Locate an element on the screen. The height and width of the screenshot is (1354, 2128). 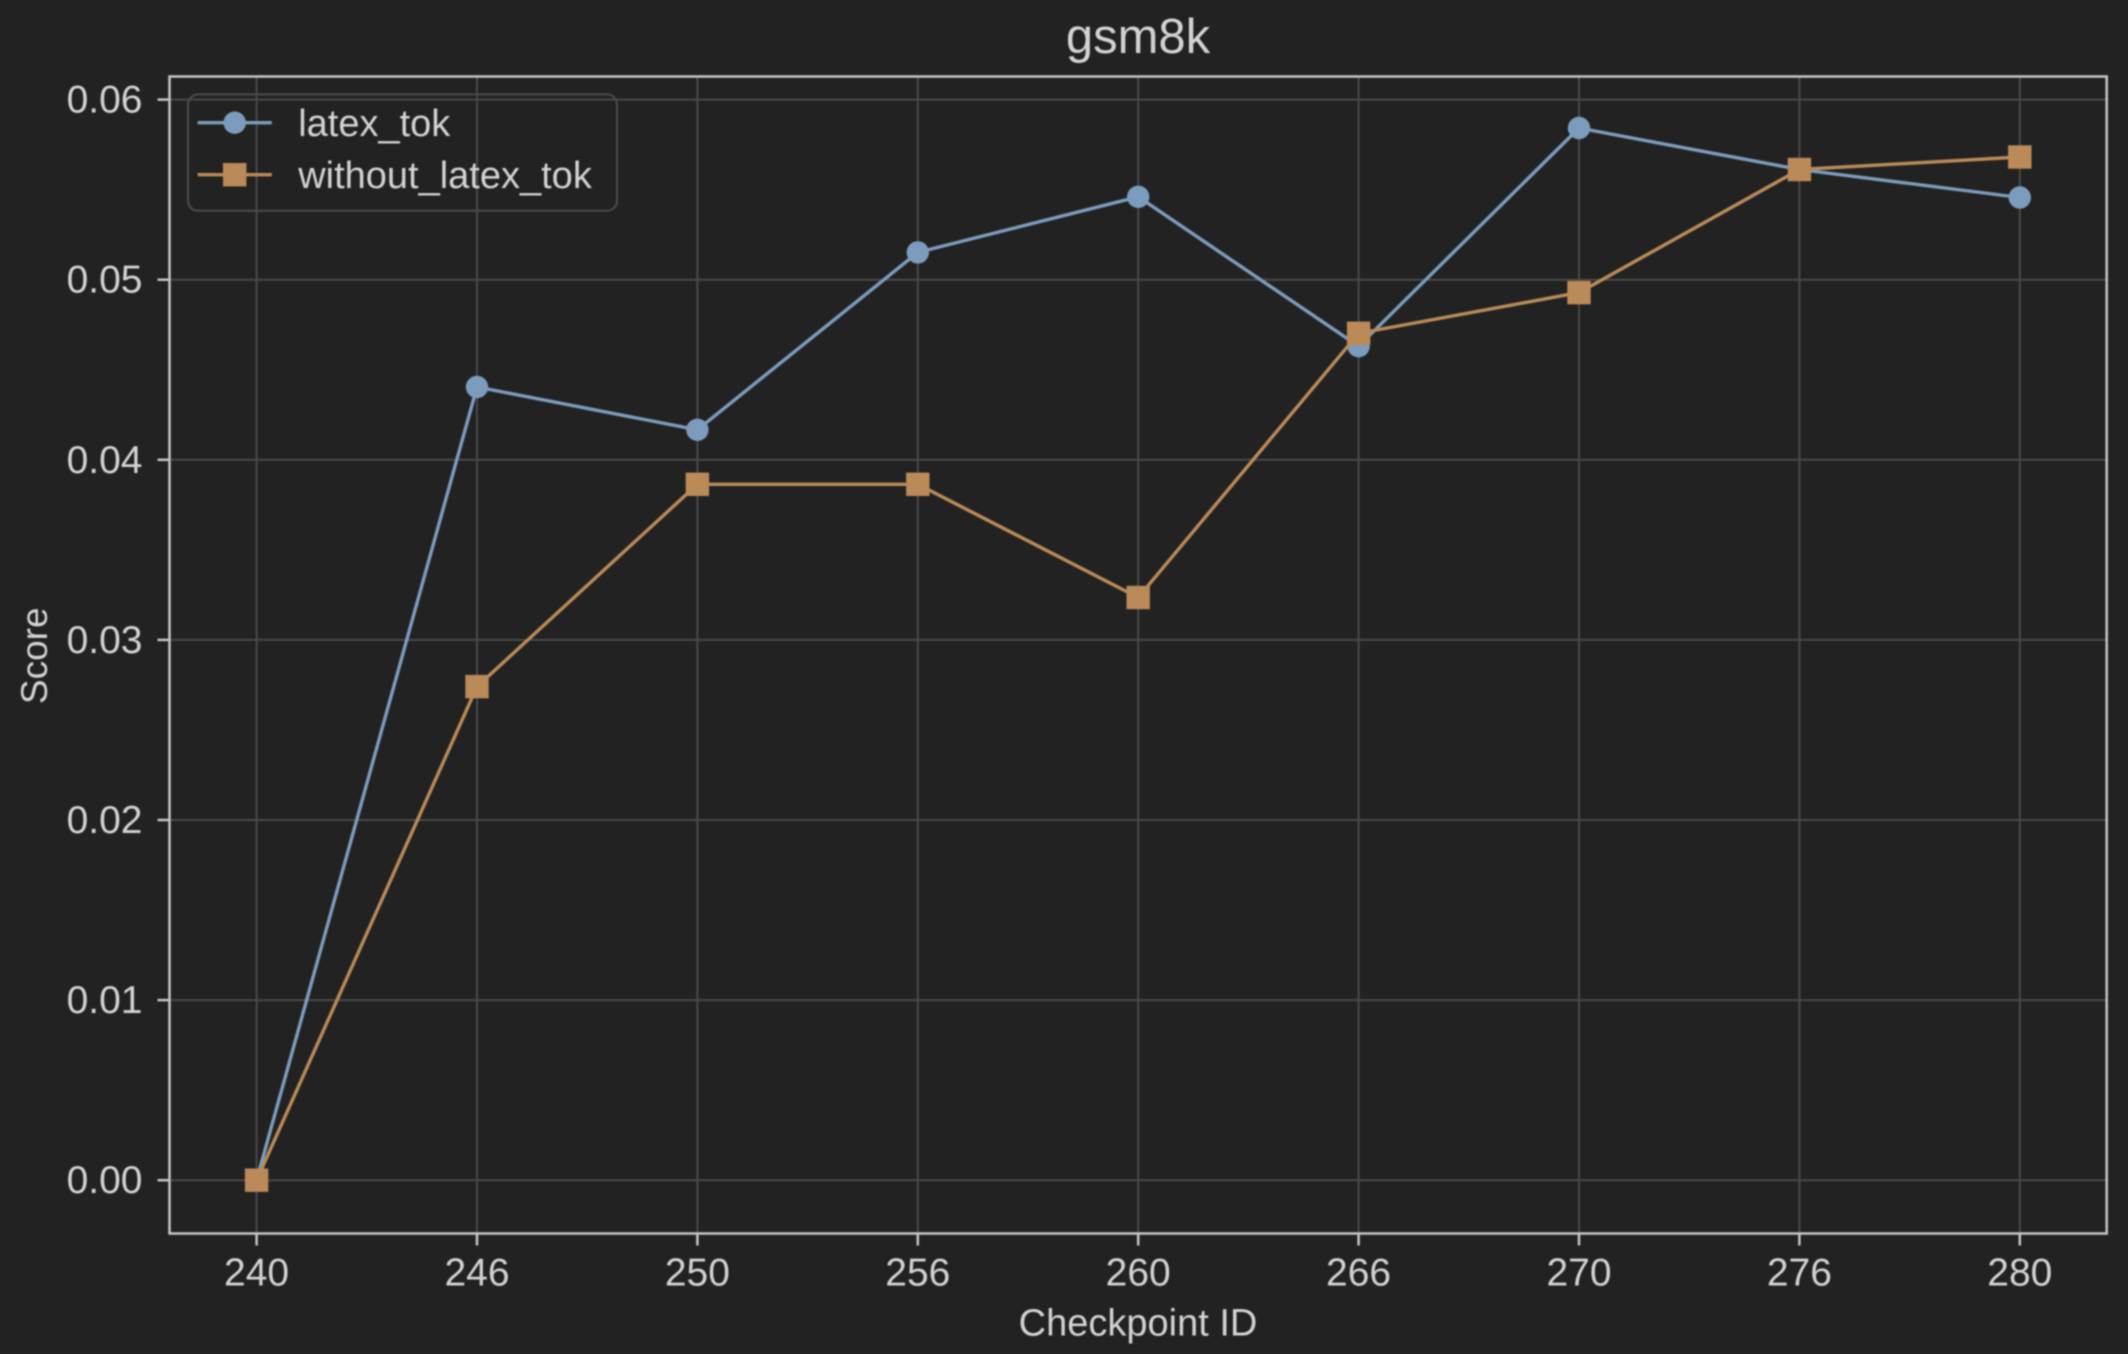
svg-text: latex_tok is located at coordinates (374, 124).